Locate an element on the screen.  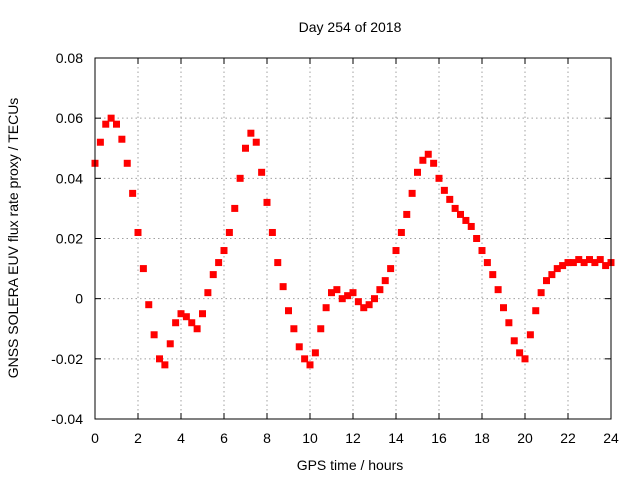
x-tick-label: 16 is located at coordinates (439, 438).